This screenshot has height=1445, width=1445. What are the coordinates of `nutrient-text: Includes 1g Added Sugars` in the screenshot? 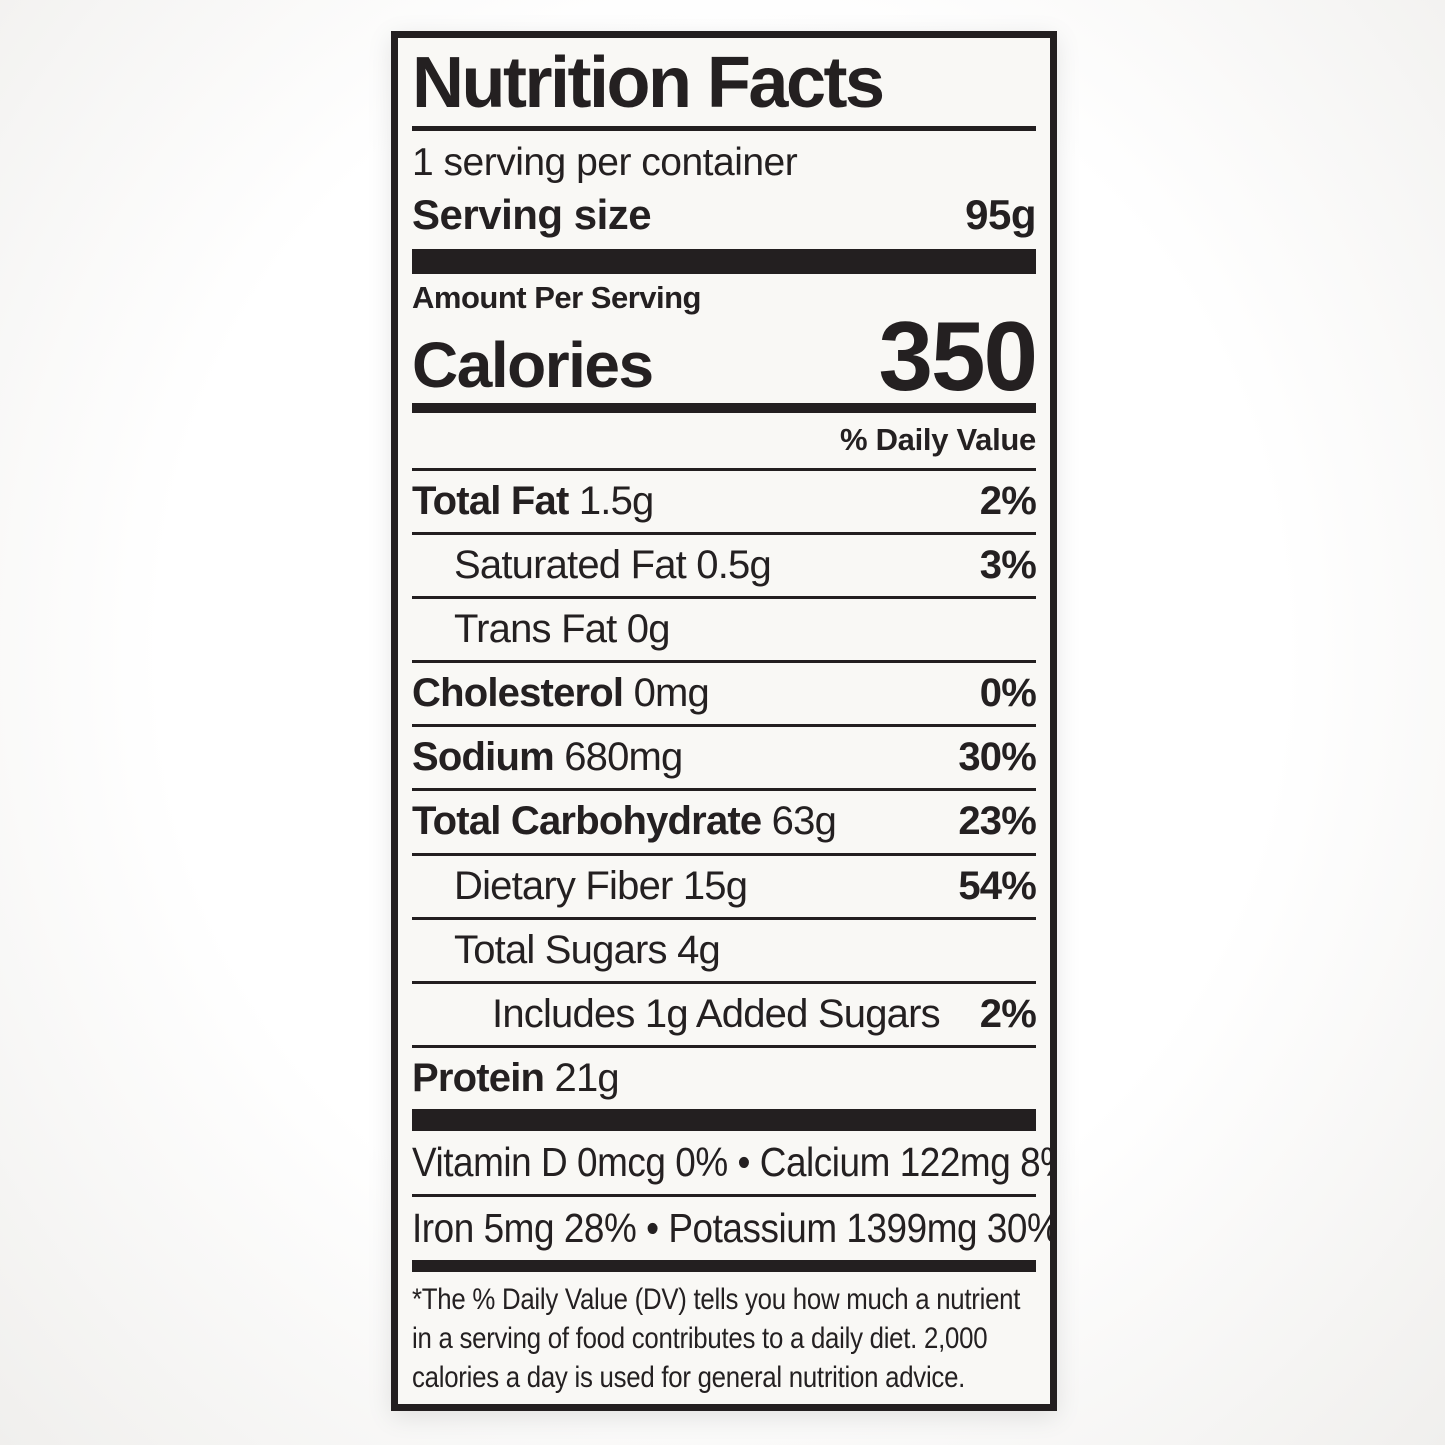 It's located at (716, 1014).